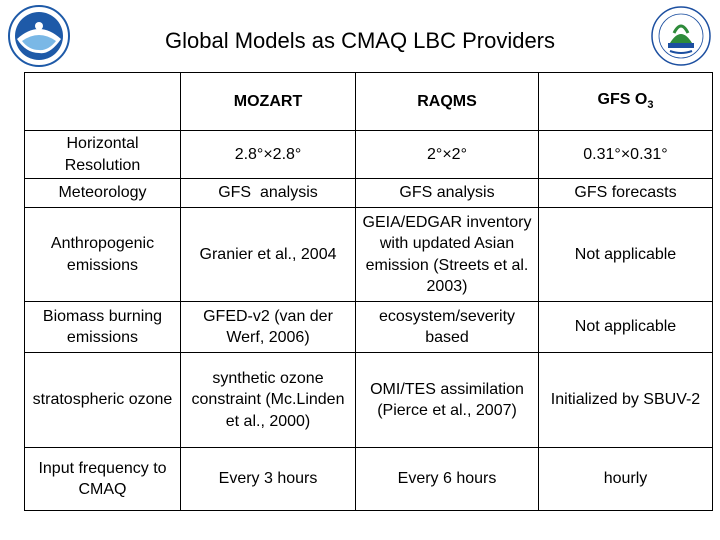 The height and width of the screenshot is (540, 720). Describe the element at coordinates (625, 400) in the screenshot. I see `table-cell: Initialized by SBUV-2` at that location.